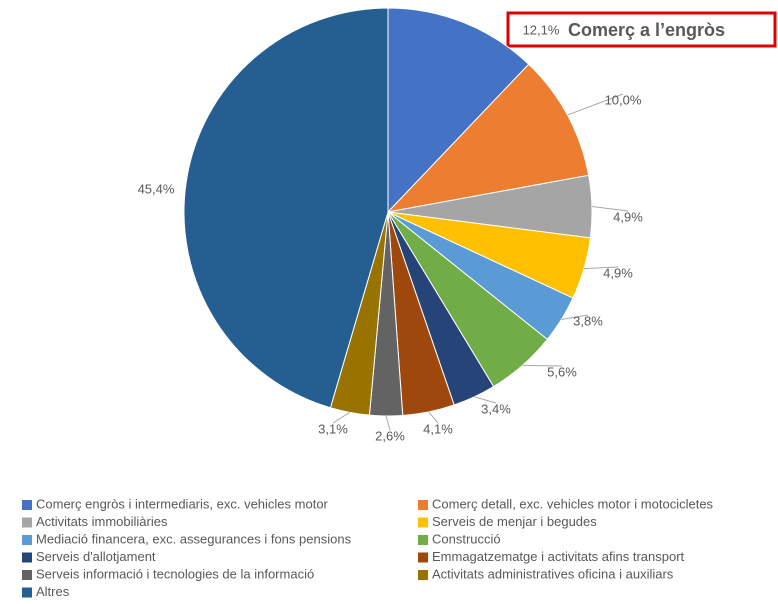  What do you see at coordinates (514, 521) in the screenshot?
I see `legend-label: Serveis de menjar i begudes` at bounding box center [514, 521].